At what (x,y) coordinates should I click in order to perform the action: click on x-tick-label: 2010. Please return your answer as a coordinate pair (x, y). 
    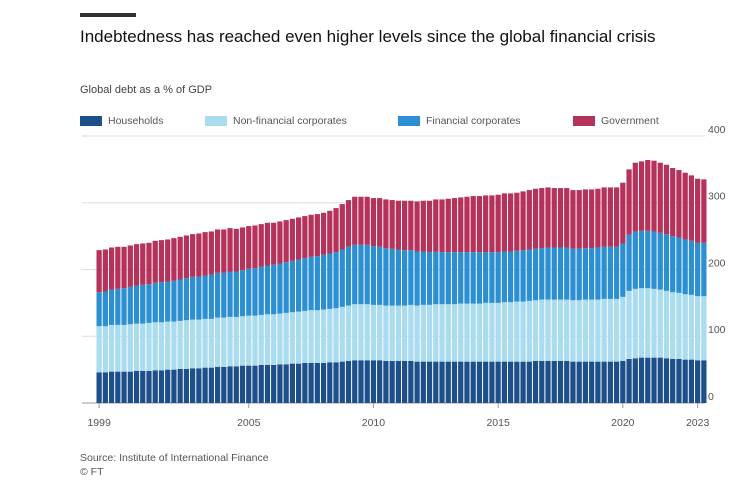
    Looking at the image, I should click on (374, 423).